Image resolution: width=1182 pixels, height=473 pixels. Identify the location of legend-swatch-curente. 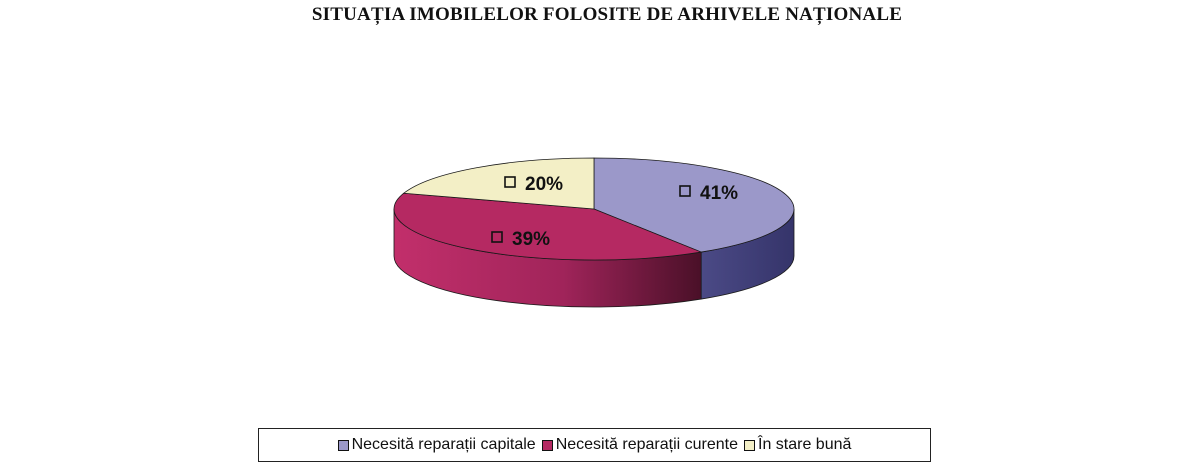
(547, 445).